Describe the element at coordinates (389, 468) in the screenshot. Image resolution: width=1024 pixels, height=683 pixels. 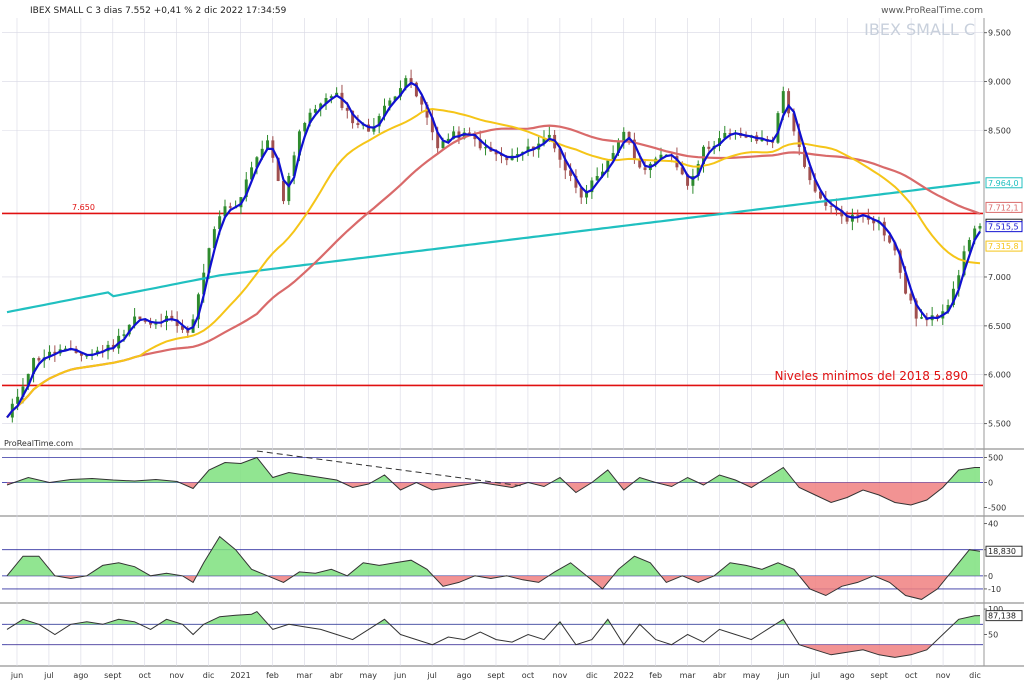
I see `osc-trend-line` at that location.